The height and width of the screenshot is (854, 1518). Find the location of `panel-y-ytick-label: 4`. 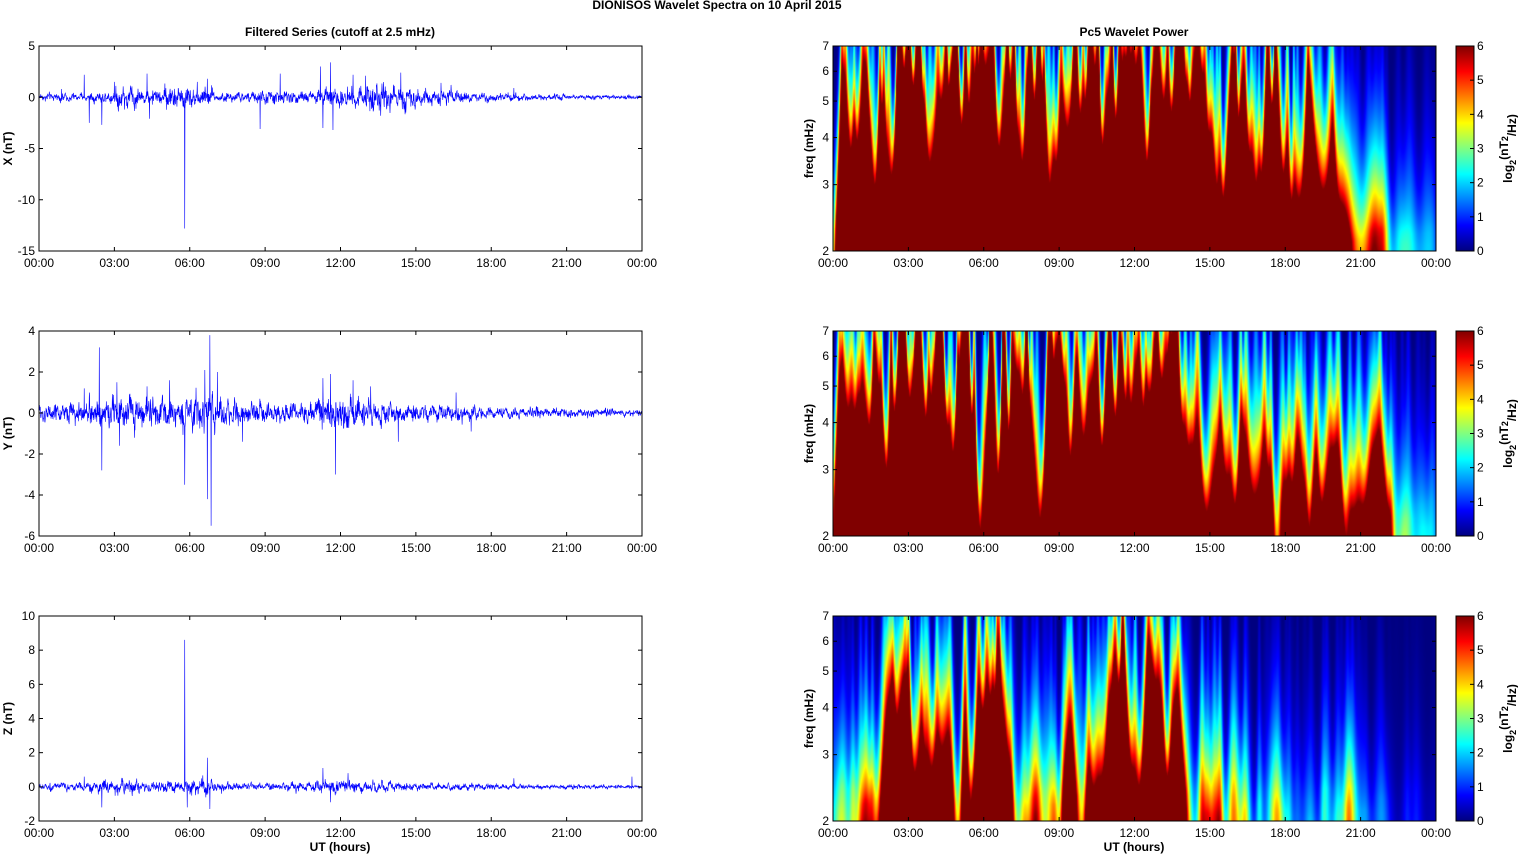

panel-y-ytick-label: 4 is located at coordinates (31, 331).